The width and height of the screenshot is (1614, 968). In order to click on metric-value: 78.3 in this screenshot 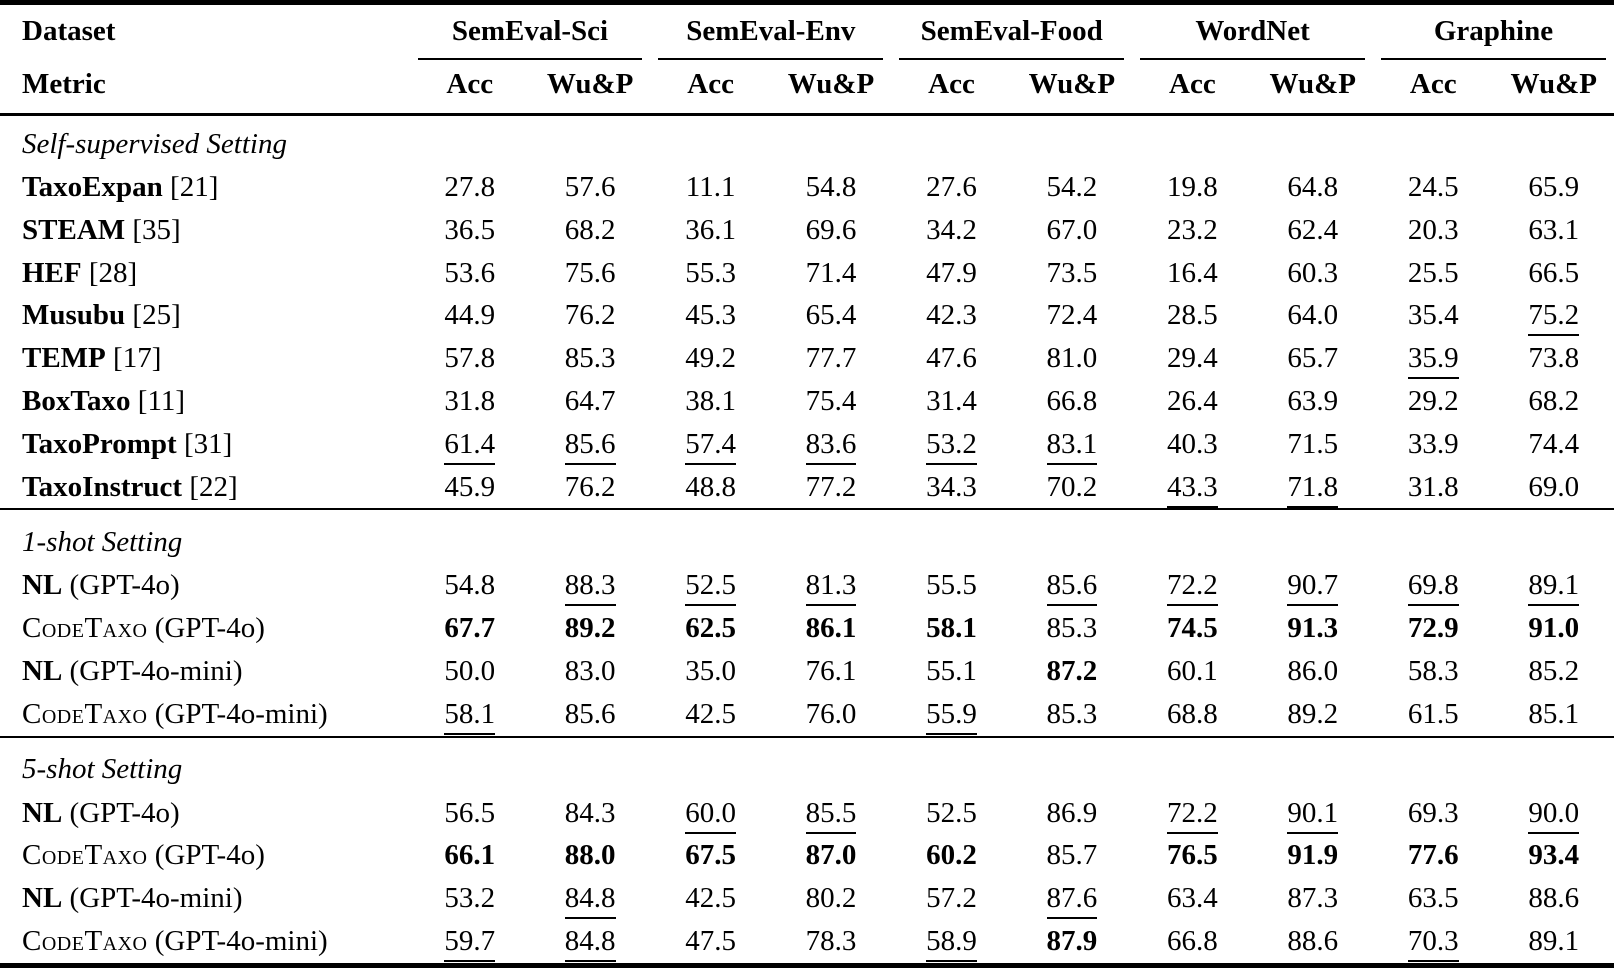, I will do `click(831, 941)`.